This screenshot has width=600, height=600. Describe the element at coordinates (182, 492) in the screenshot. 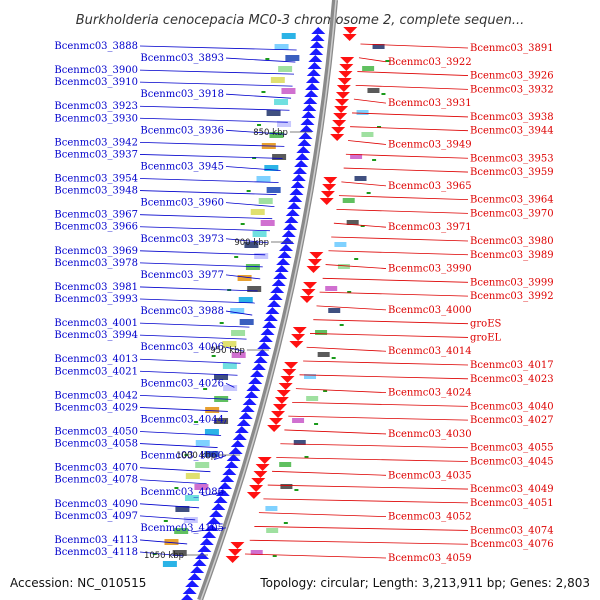

I see `left-gene-label: Bcenmc03_4086` at that location.